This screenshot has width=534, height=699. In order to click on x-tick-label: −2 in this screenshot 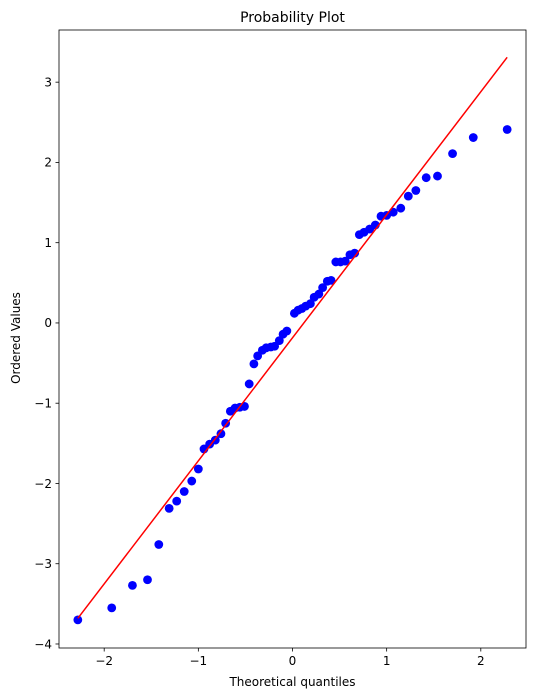, I will do `click(104, 661)`.